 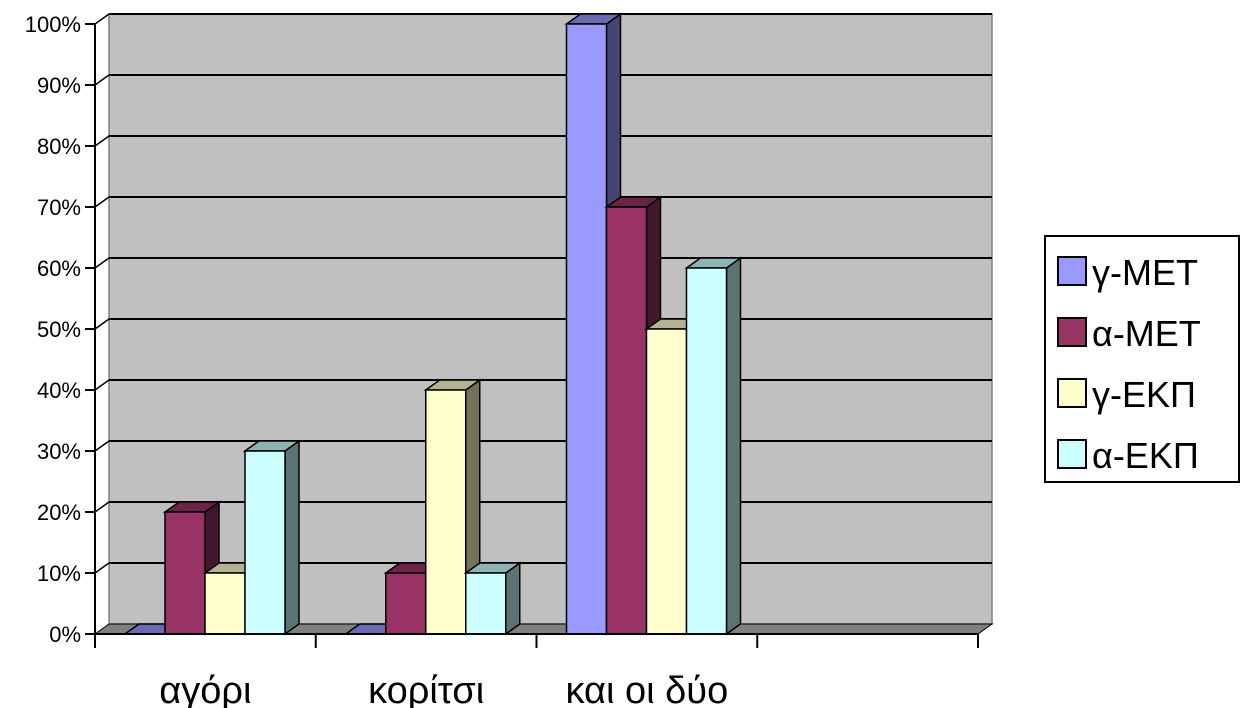 I want to click on y-tick-label: 10%, so click(x=59, y=573).